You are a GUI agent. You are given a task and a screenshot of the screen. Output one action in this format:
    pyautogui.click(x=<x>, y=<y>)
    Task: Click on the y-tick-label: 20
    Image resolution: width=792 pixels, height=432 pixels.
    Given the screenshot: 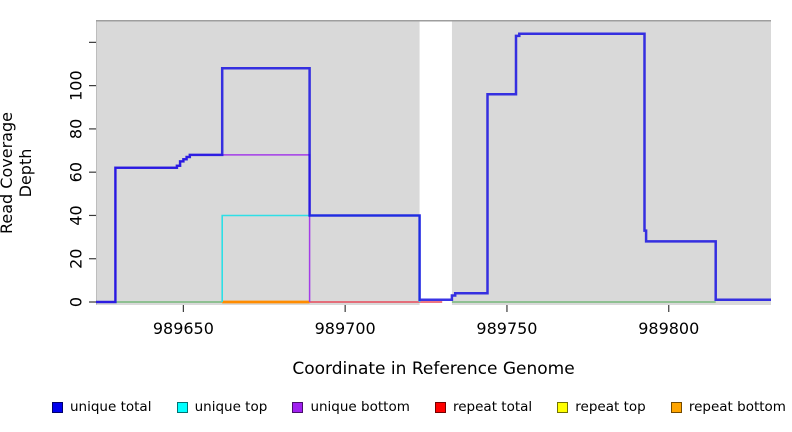 What is the action you would take?
    pyautogui.click(x=76, y=259)
    